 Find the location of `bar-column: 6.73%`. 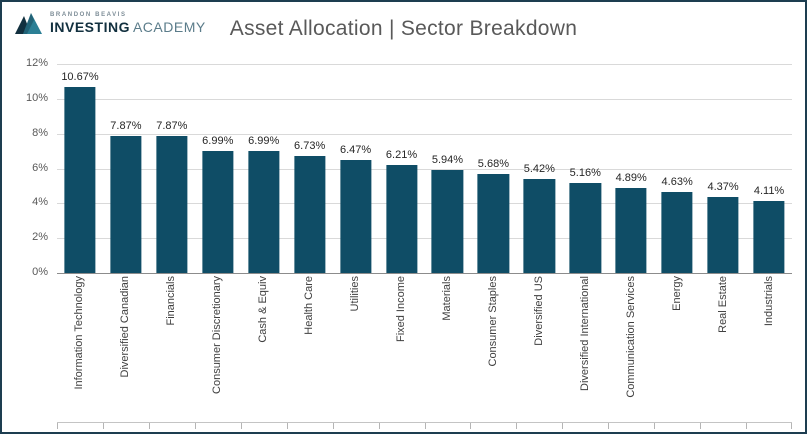

bar-column: 6.73% is located at coordinates (310, 168).